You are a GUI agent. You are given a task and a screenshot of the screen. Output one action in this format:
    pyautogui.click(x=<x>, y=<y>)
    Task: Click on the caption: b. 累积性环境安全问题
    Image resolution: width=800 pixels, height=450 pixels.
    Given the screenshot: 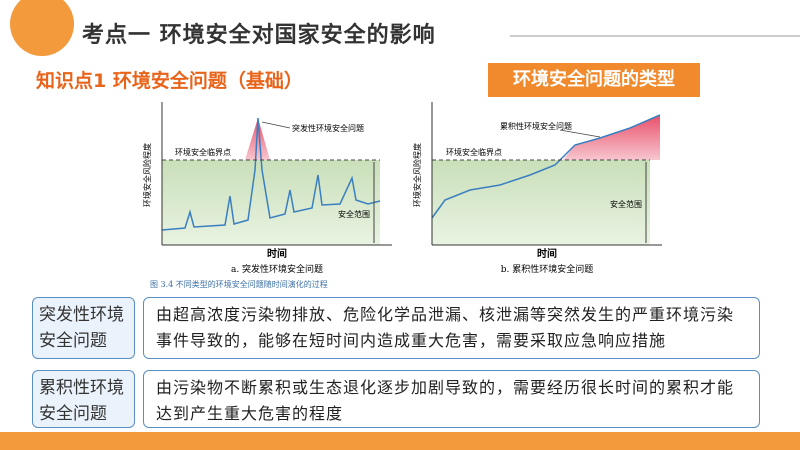 What is the action you would take?
    pyautogui.click(x=547, y=269)
    